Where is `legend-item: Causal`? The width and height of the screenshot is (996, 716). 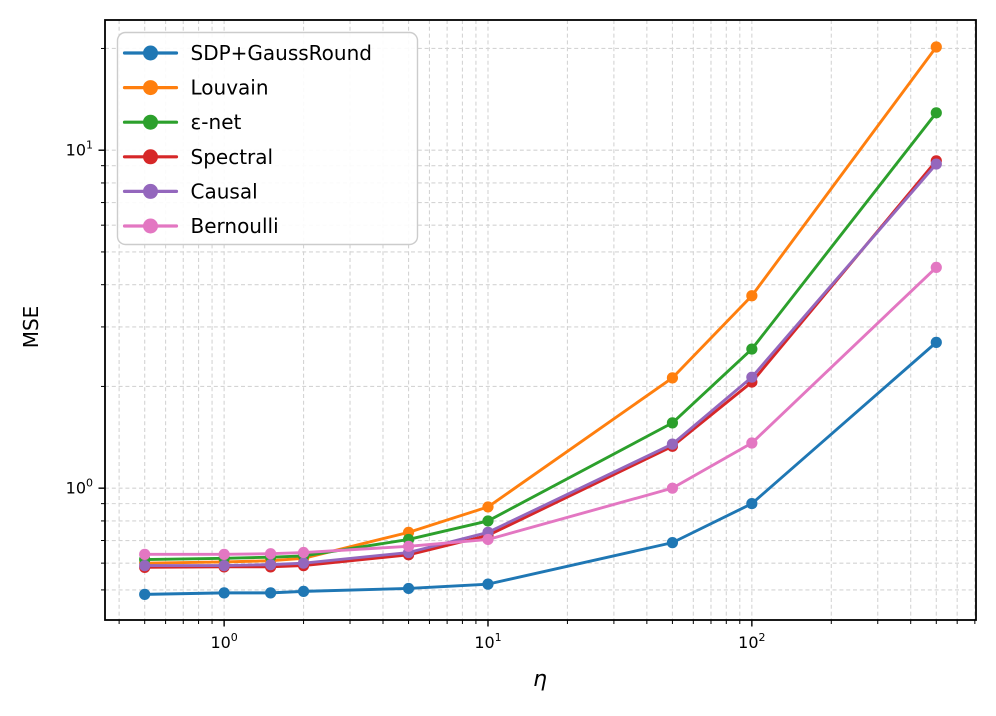 legend-item: Causal is located at coordinates (190, 191).